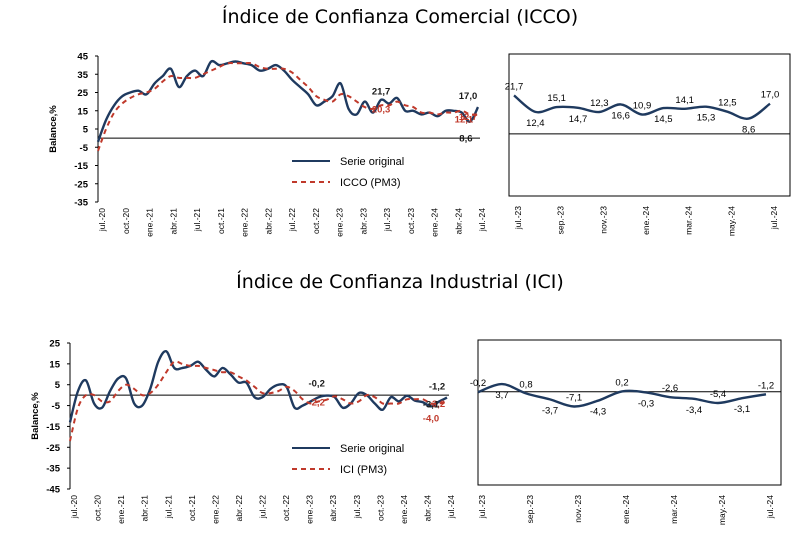 Image resolution: width=800 pixels, height=533 pixels. Describe the element at coordinates (530, 509) in the screenshot. I see `ici-zoom-x-tick-label: sep.-23` at that location.